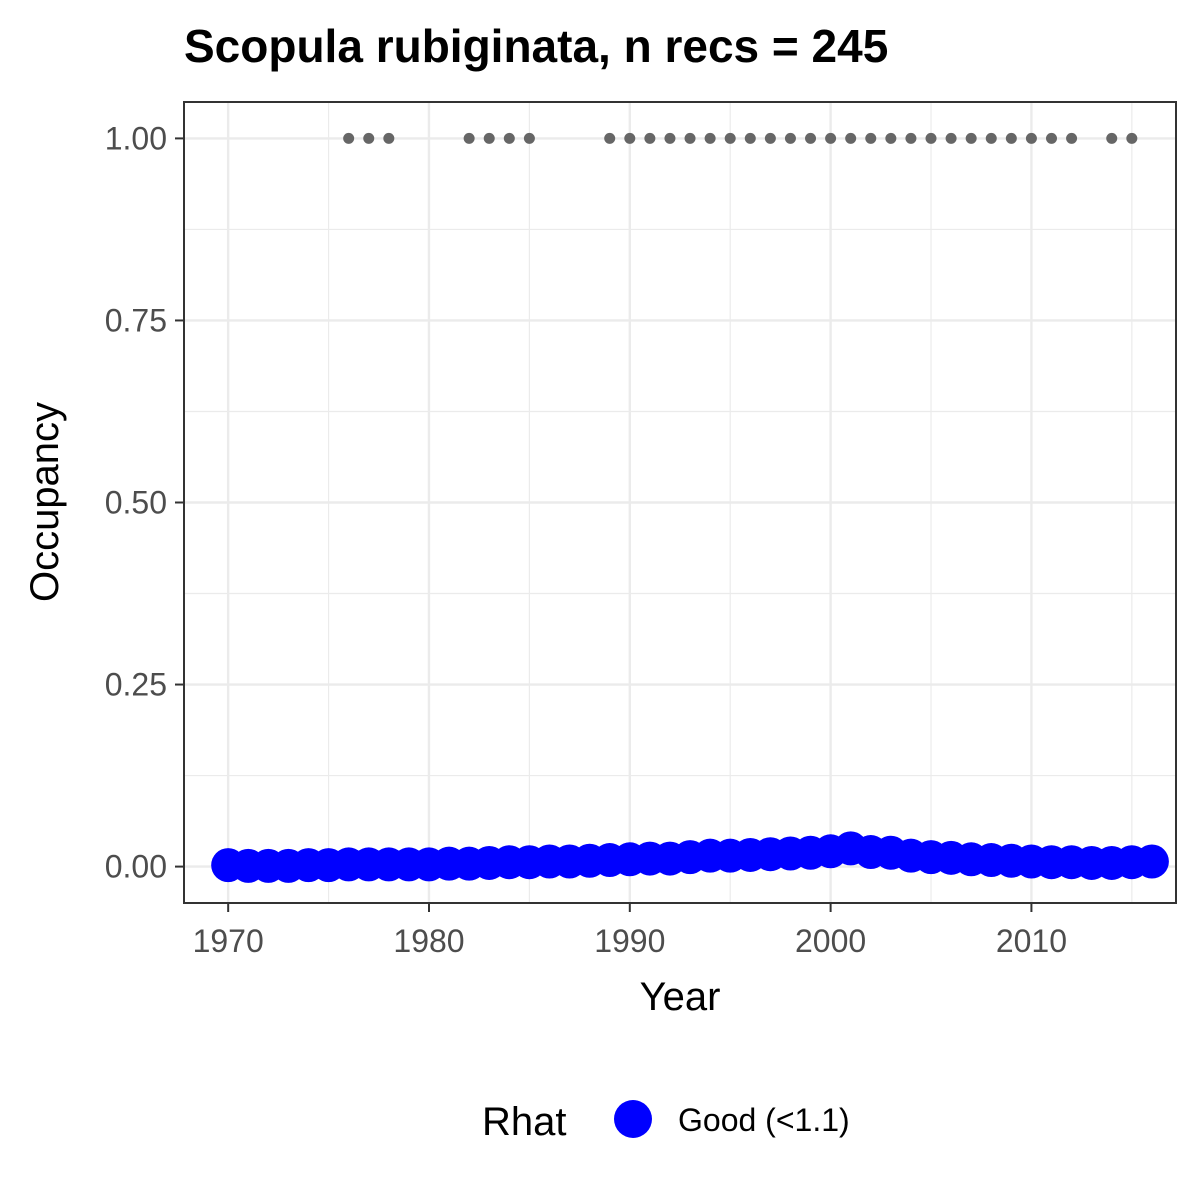 The height and width of the screenshot is (1200, 1200). What do you see at coordinates (136, 685) in the screenshot?
I see `y-tick-label: 0.25` at bounding box center [136, 685].